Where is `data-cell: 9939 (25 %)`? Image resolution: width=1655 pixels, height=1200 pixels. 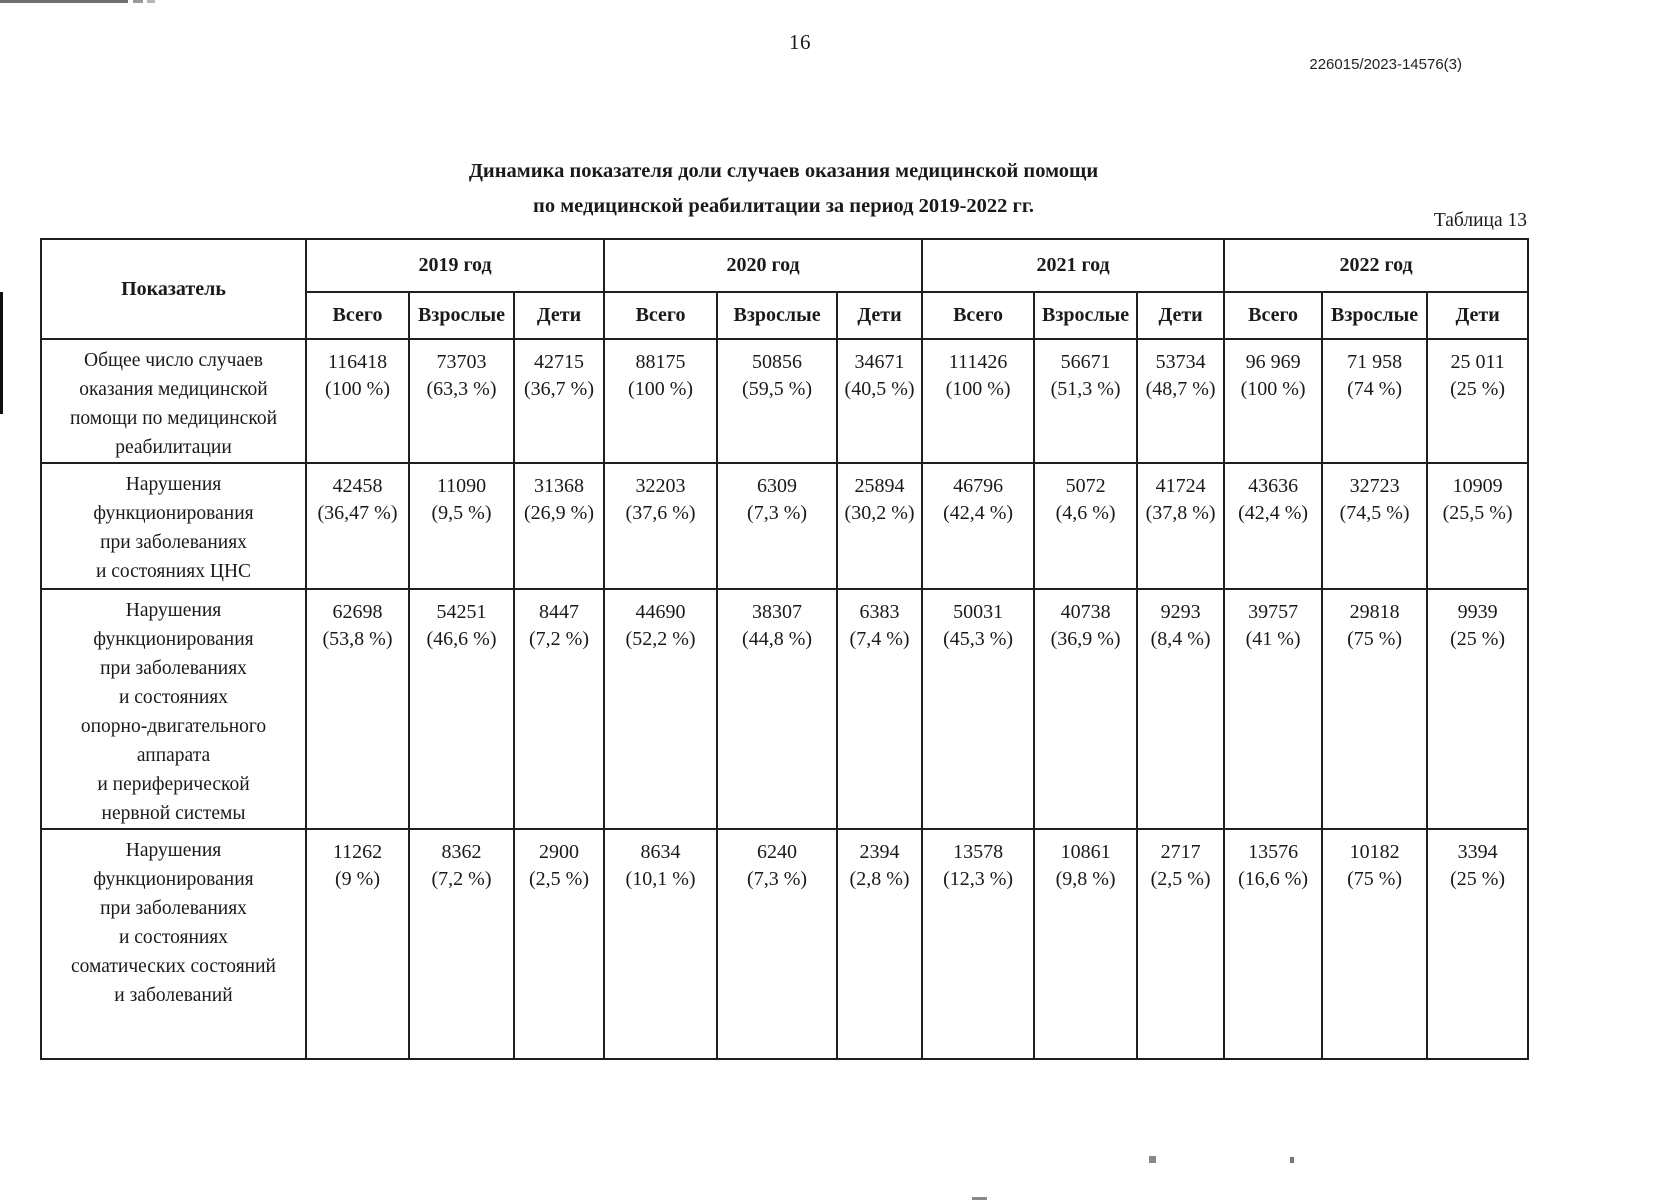 data-cell: 9939 (25 %) is located at coordinates (1478, 709).